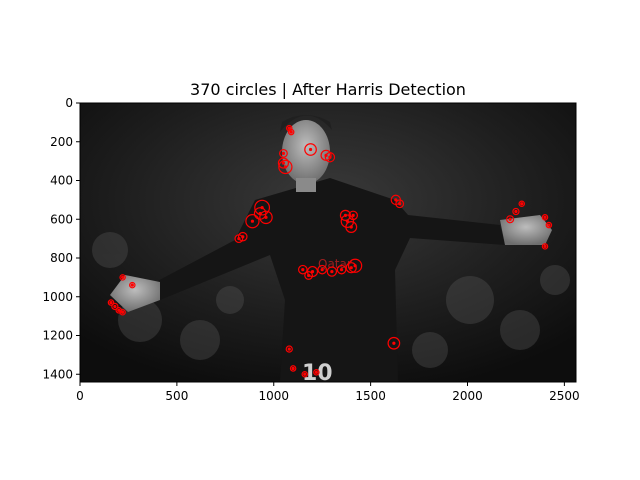 The height and width of the screenshot is (480, 640). What do you see at coordinates (328, 392) in the screenshot?
I see `x-axis-ticks: 0 500 1000 1500 2000 2500` at bounding box center [328, 392].